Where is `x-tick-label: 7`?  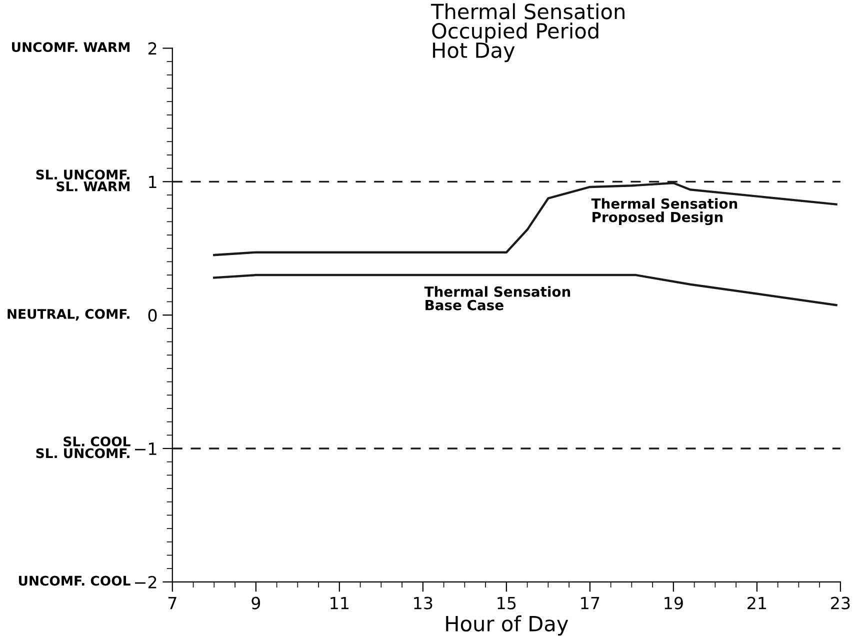
x-tick-label: 7 is located at coordinates (172, 603).